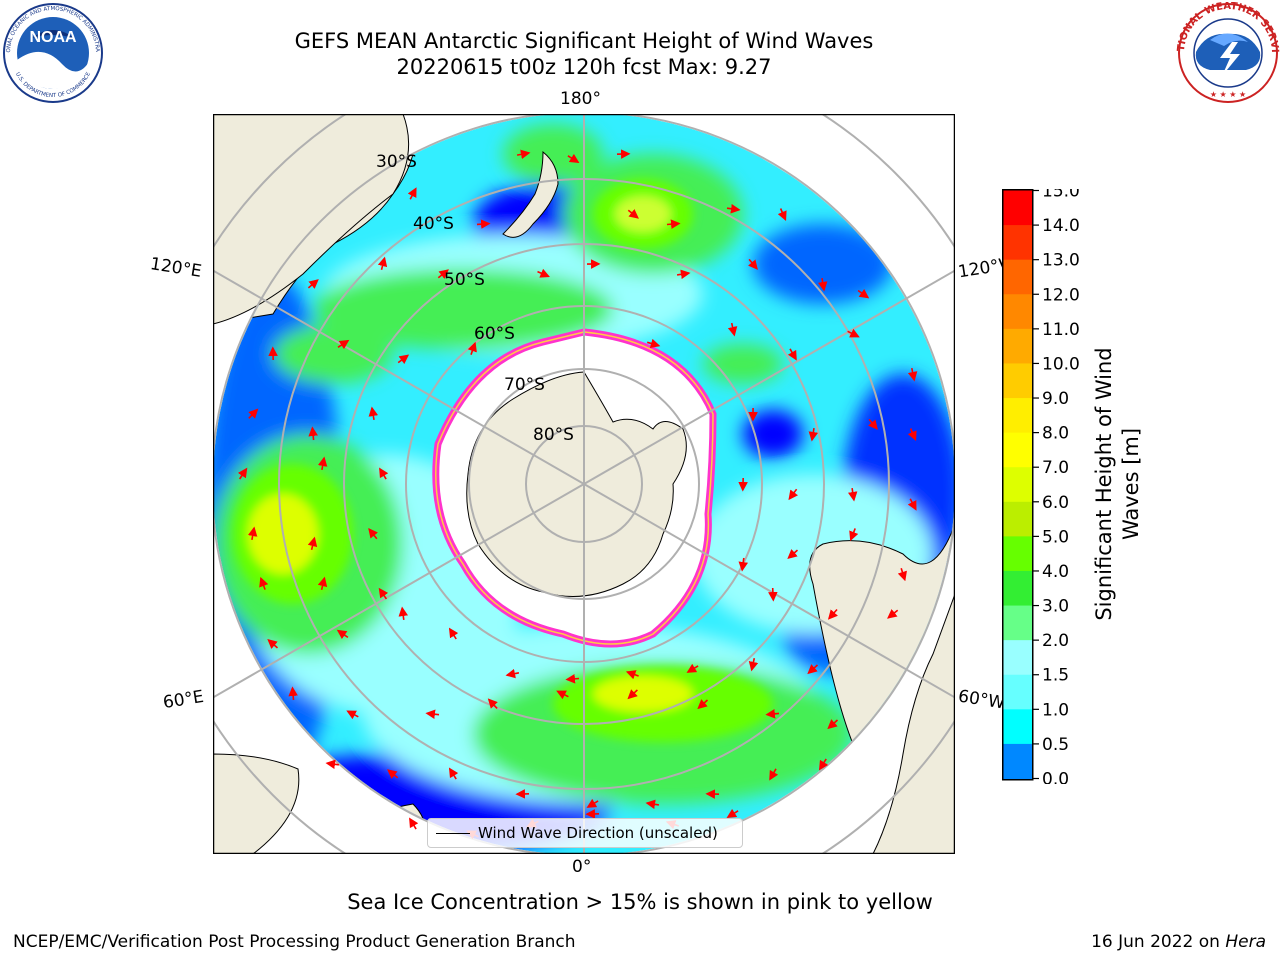  Describe the element at coordinates (453, 833) in the screenshot. I see `legend-line-icon` at that location.